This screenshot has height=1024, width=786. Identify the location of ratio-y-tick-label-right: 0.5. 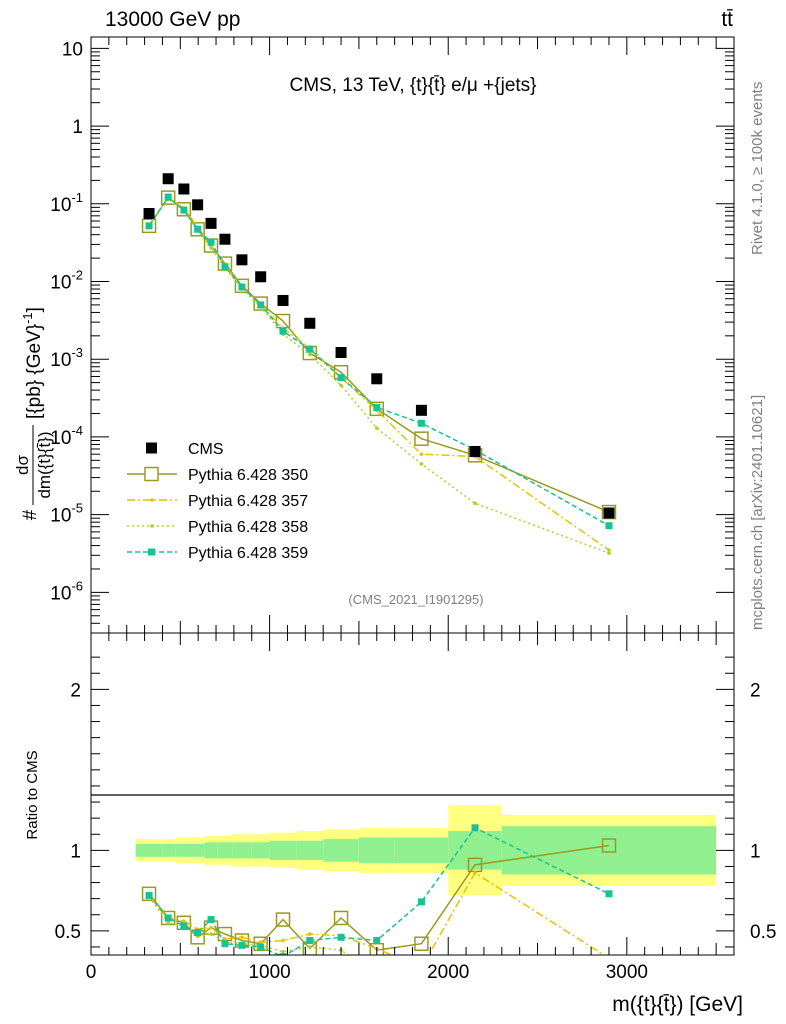
(763, 932).